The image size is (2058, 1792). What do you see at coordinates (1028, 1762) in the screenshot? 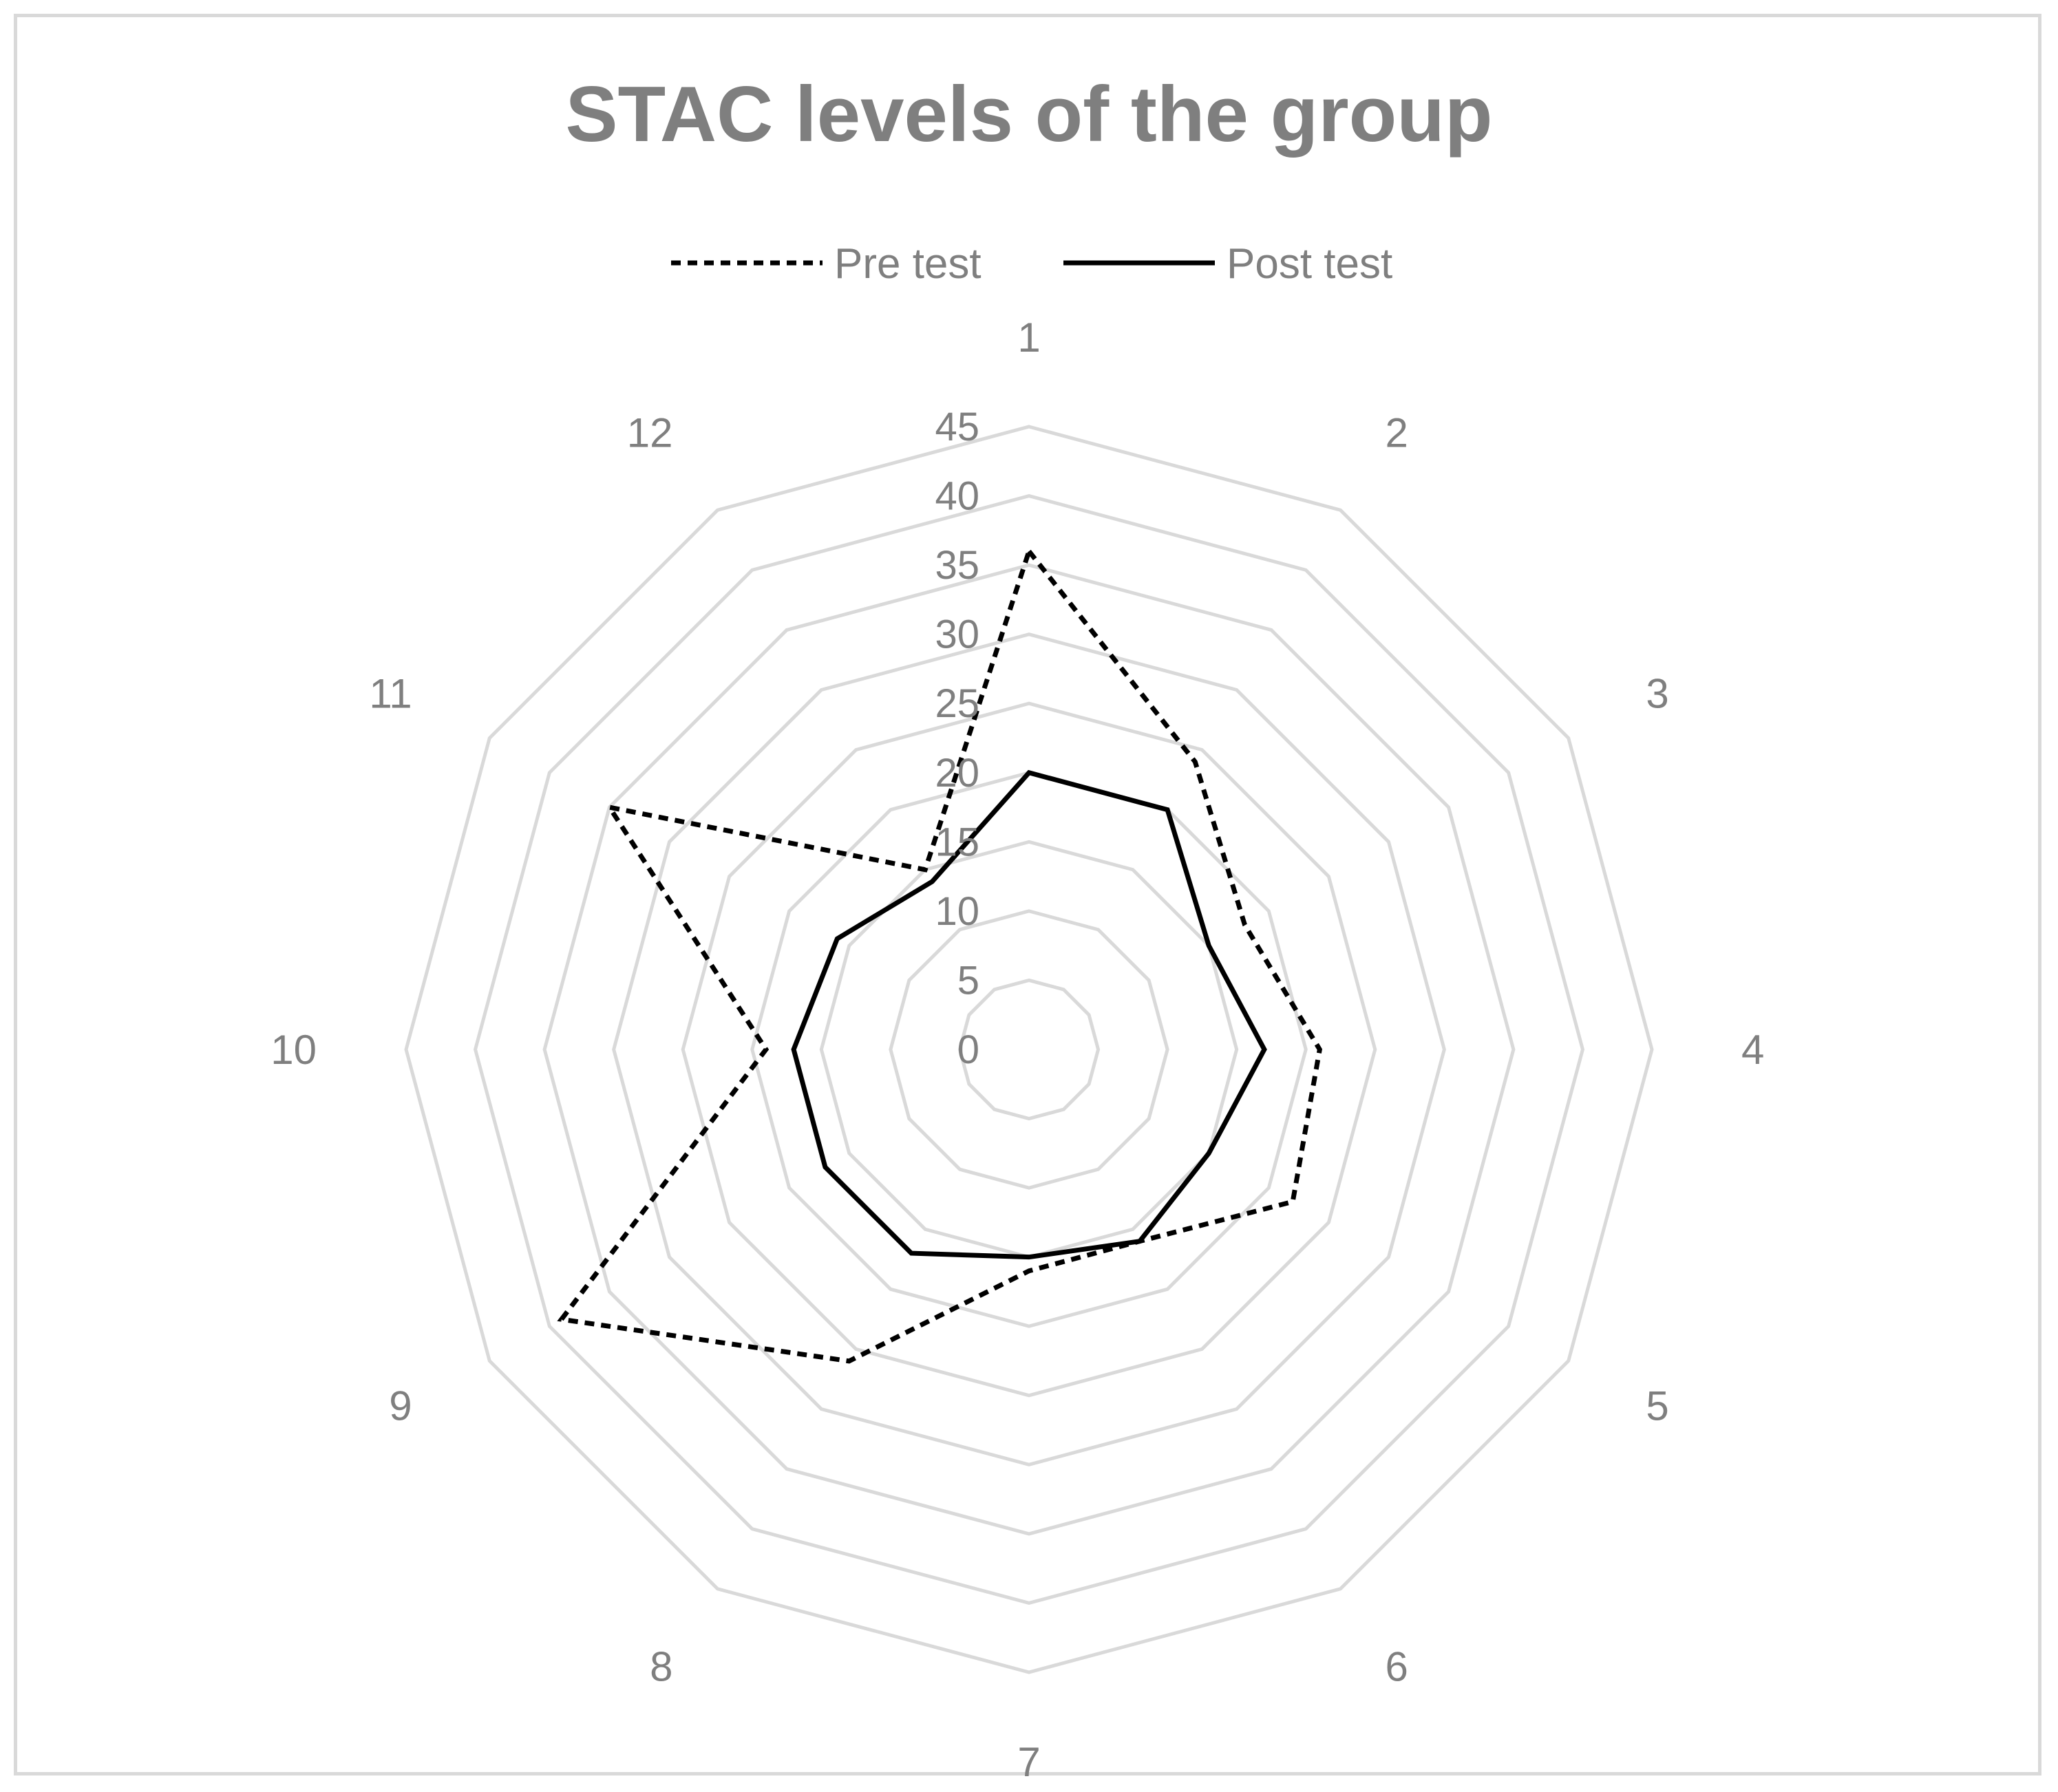
I see `category-label-7: 7` at bounding box center [1028, 1762].